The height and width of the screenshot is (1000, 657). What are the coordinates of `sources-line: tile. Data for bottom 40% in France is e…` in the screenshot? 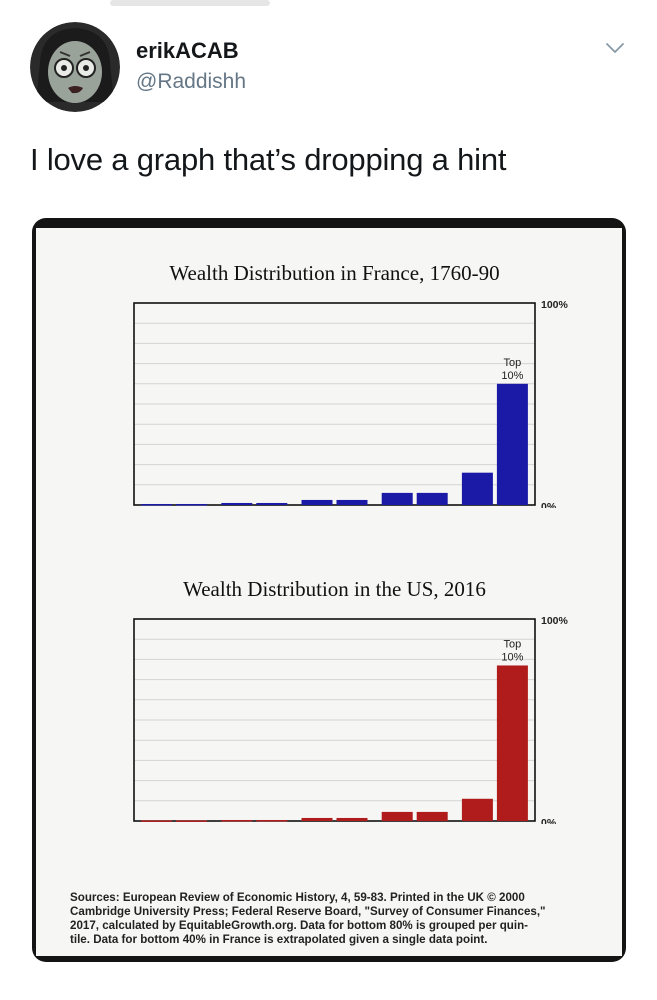 It's located at (279, 939).